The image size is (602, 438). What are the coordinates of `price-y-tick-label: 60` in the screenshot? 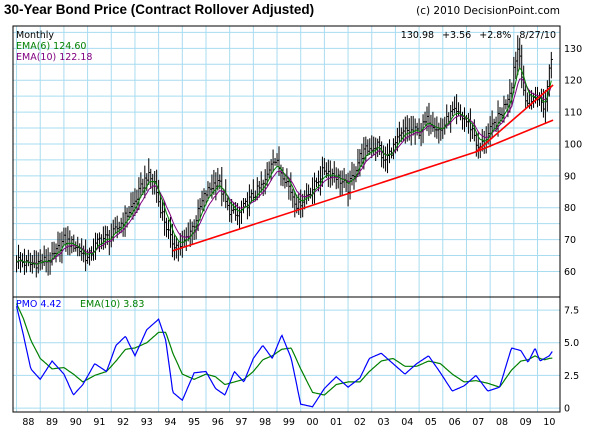 It's located at (570, 272).